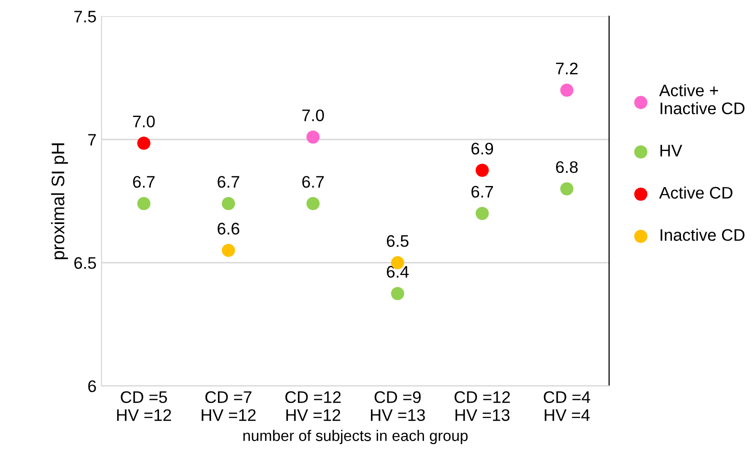 The height and width of the screenshot is (465, 752). Describe the element at coordinates (85, 16) in the screenshot. I see `y-tick-label: 7.5` at that location.